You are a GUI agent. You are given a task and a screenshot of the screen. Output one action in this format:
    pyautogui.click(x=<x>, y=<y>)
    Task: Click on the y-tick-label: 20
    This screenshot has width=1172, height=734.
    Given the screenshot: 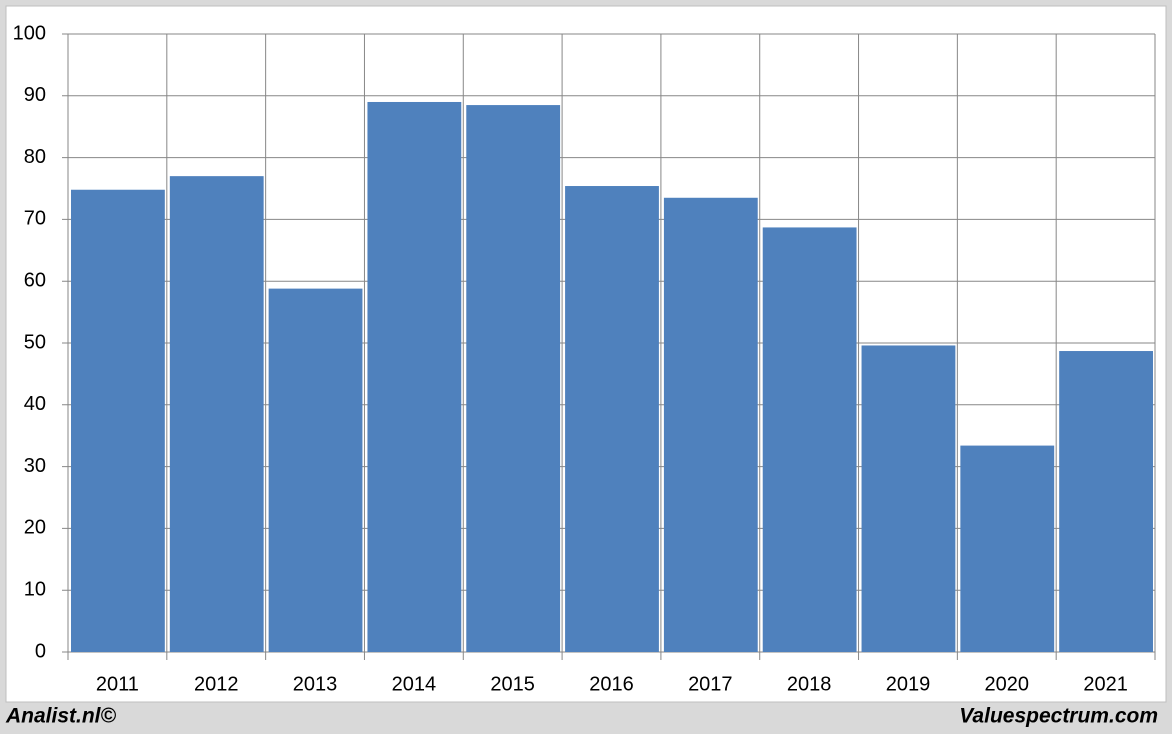 What is the action you would take?
    pyautogui.click(x=35, y=528)
    